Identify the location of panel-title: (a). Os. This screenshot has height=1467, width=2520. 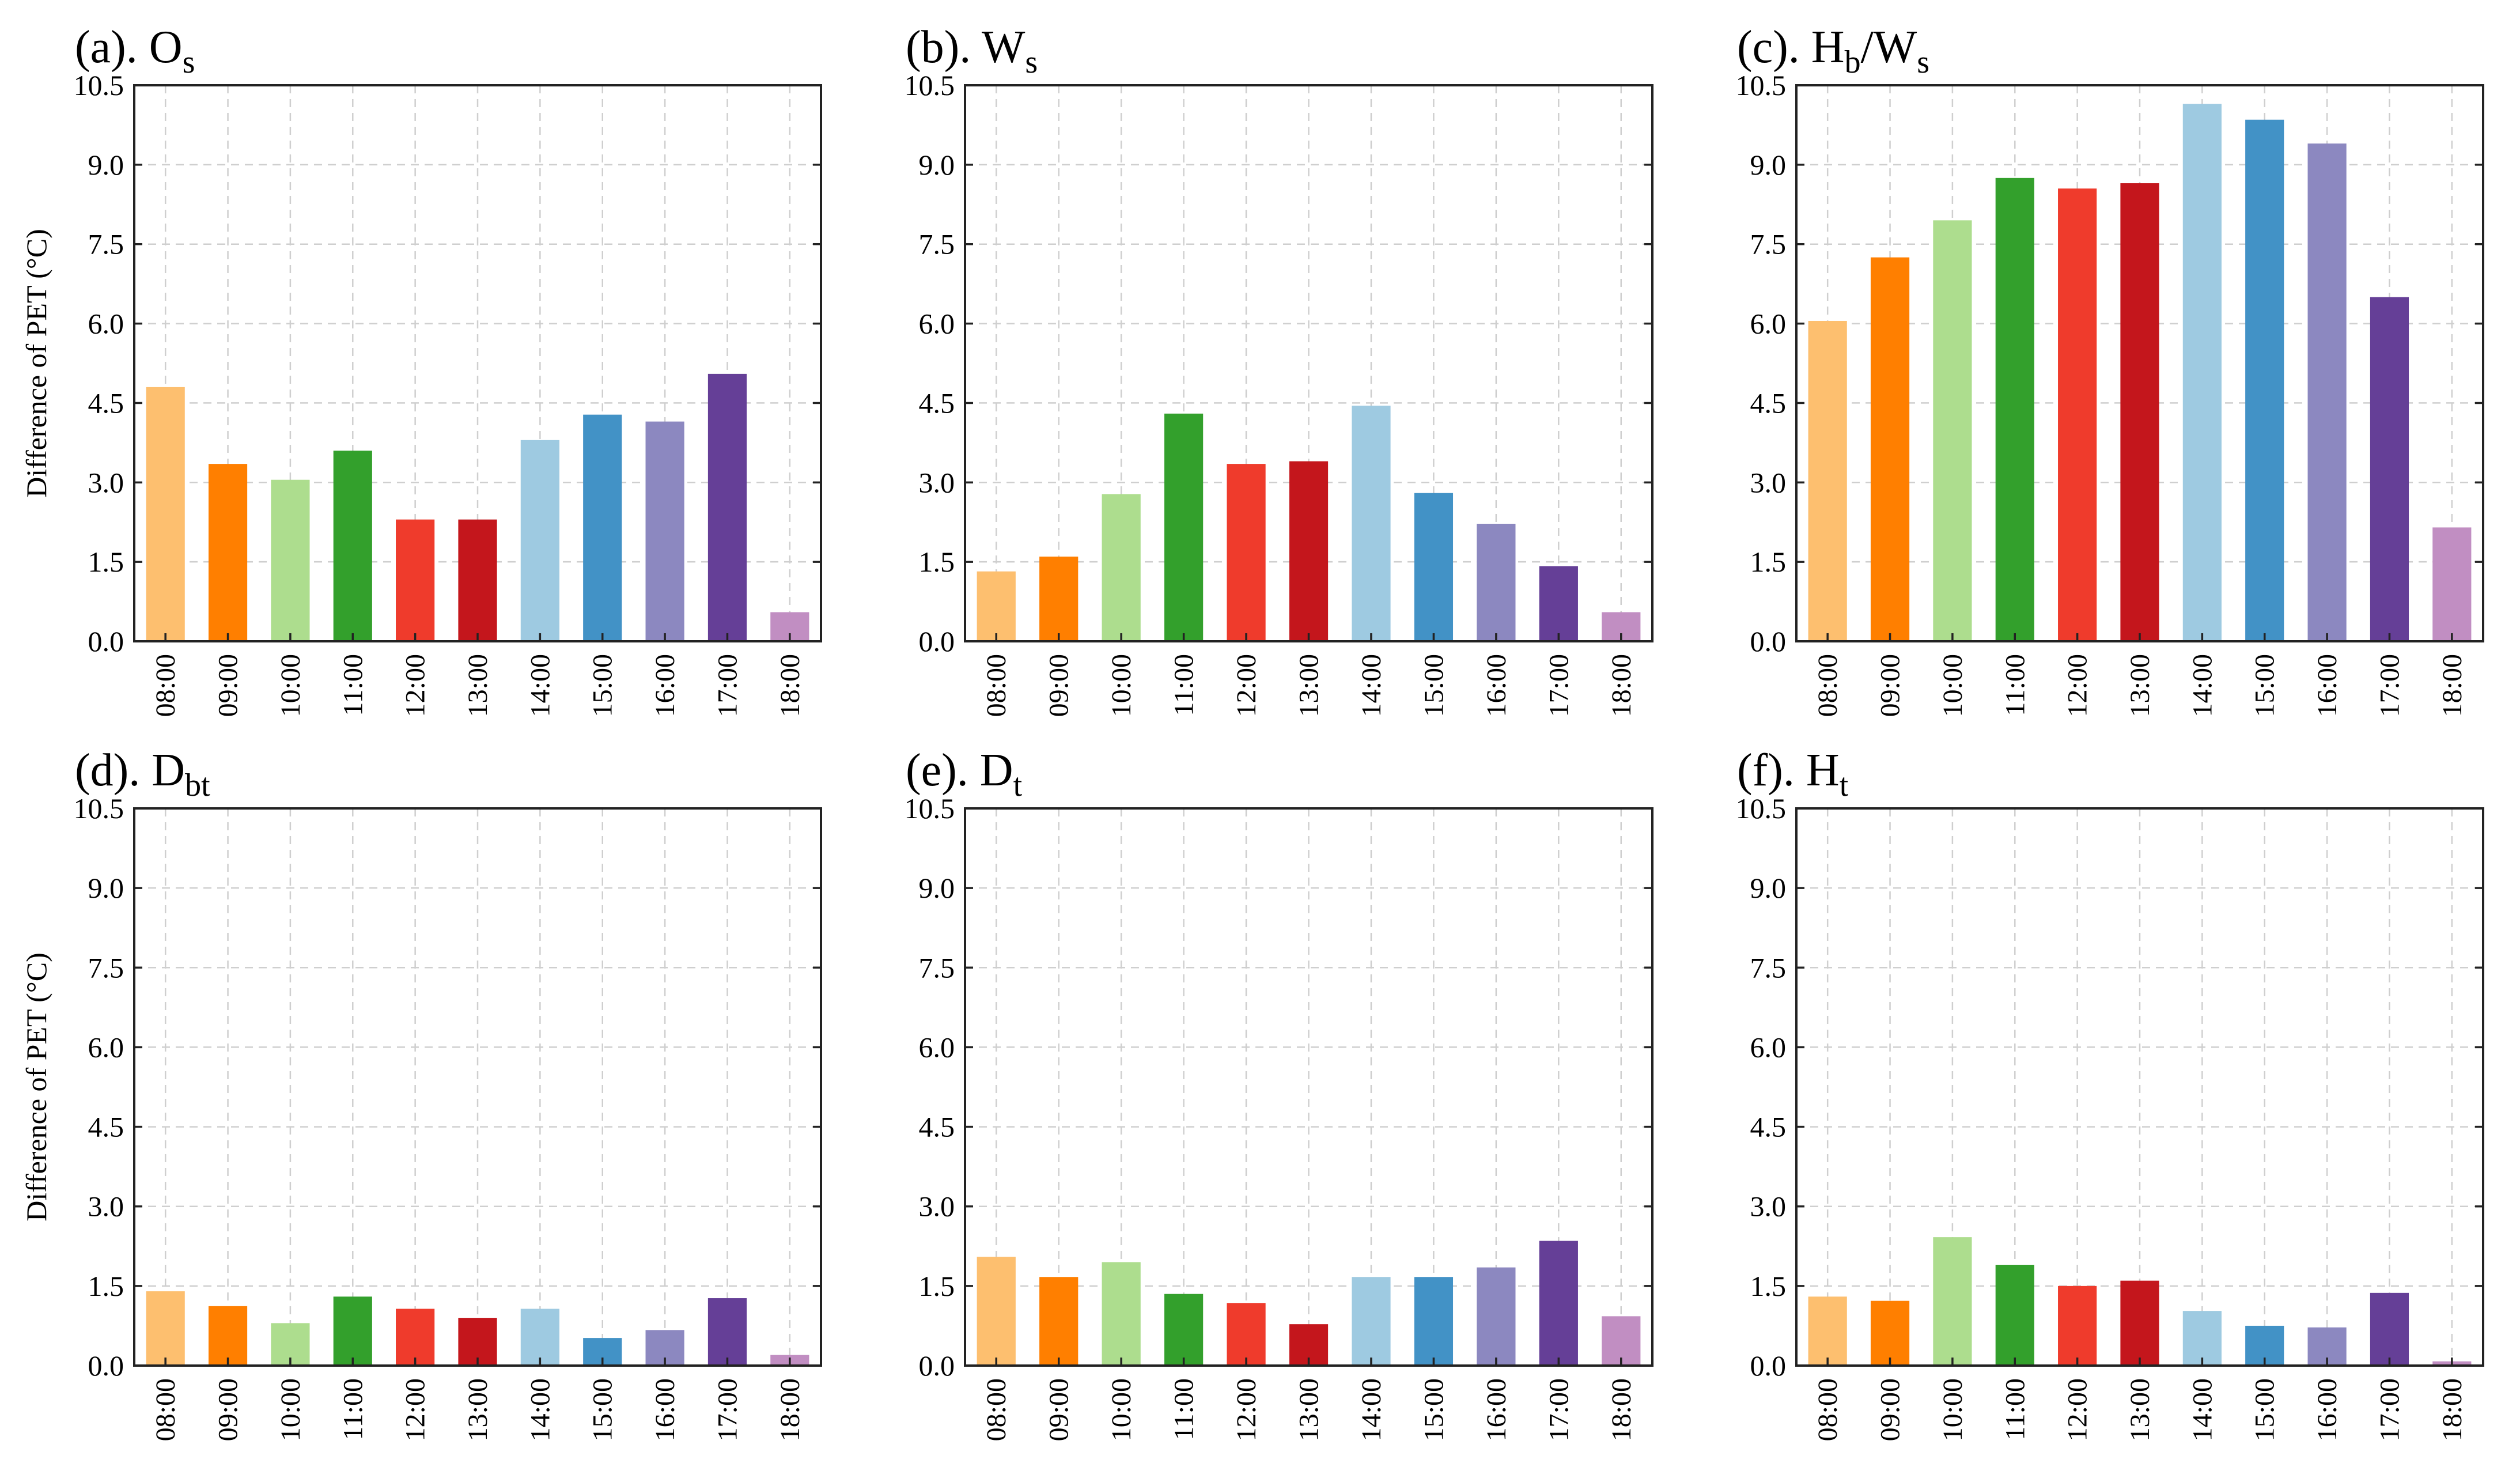
(135, 51).